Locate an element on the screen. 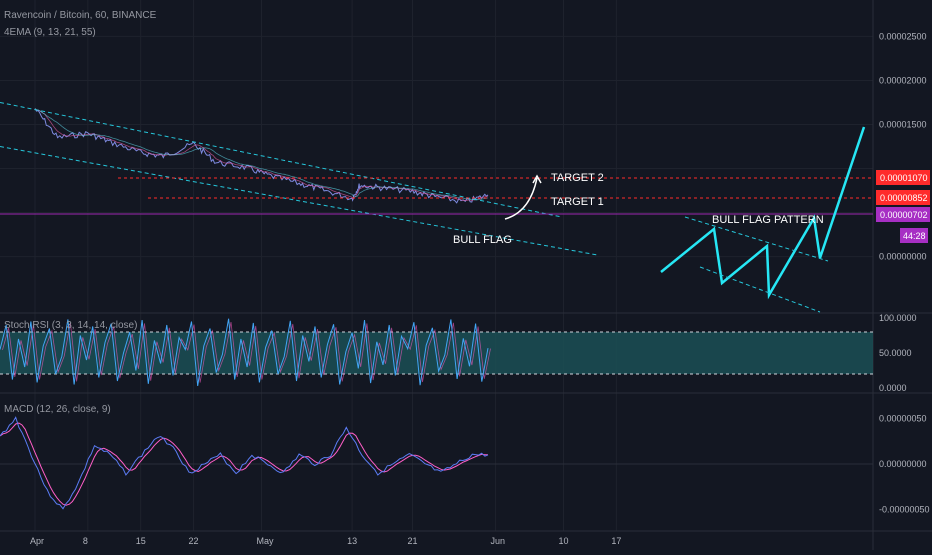 The width and height of the screenshot is (932, 555). macd-tick-label: 0.00000050 is located at coordinates (903, 418).